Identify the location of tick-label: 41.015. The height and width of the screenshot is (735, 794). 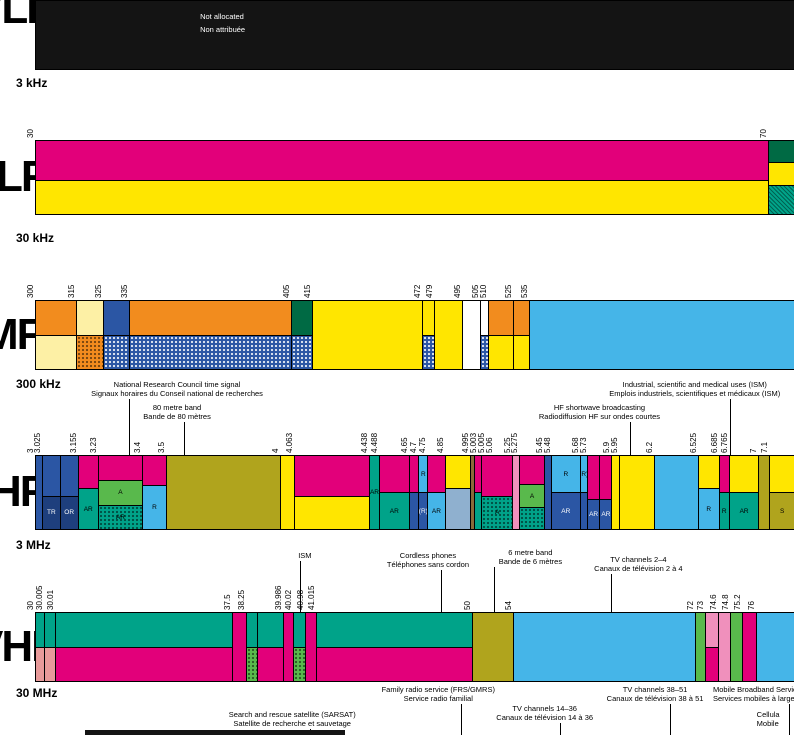
(311, 597).